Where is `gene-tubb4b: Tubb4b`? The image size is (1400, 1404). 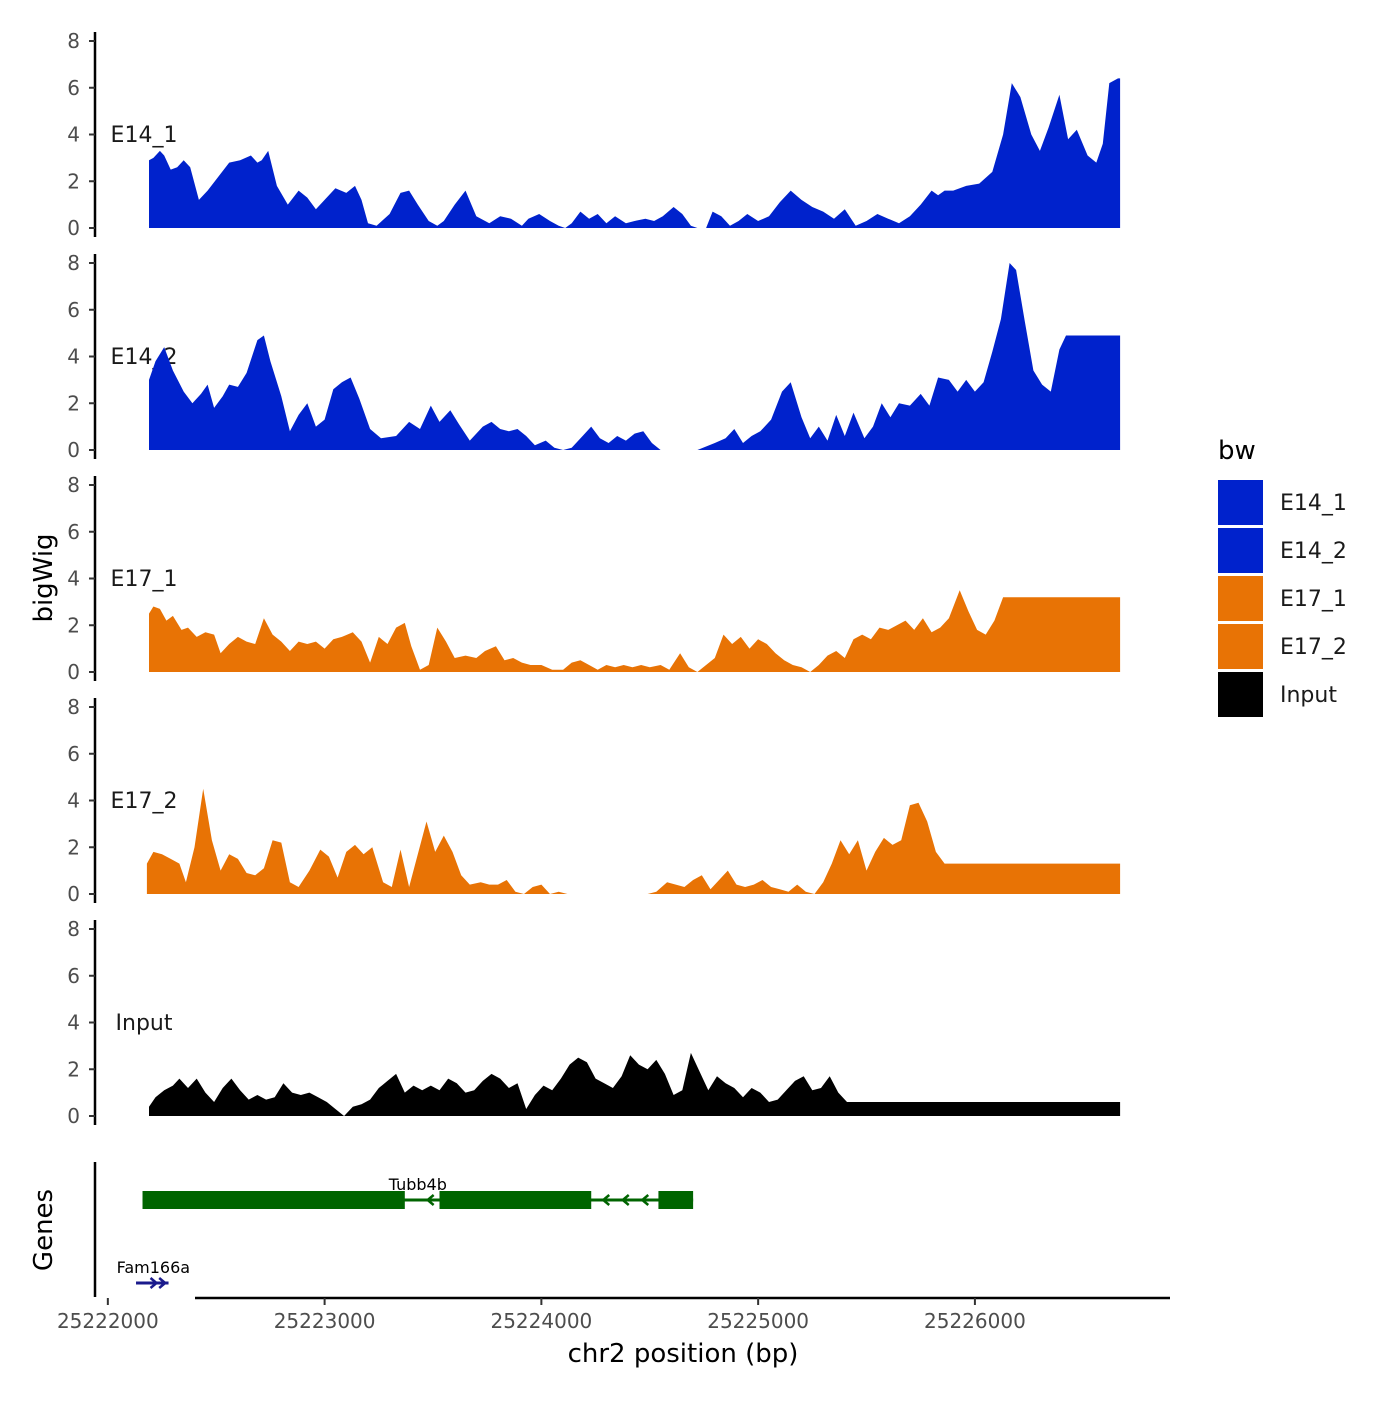
gene-tubb4b: Tubb4b is located at coordinates (418, 1192).